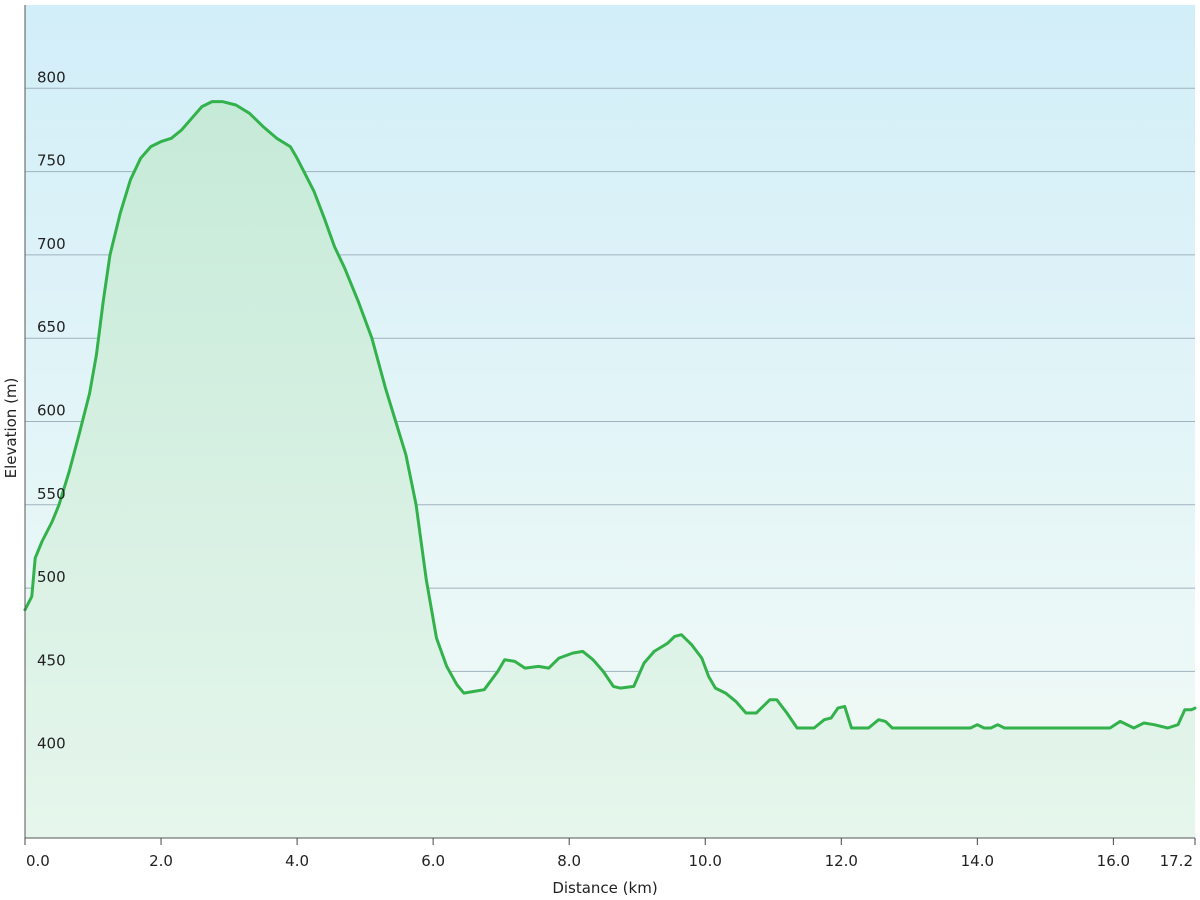 The width and height of the screenshot is (1200, 900). What do you see at coordinates (604, 888) in the screenshot?
I see `x-axis-title: Distance (km)` at bounding box center [604, 888].